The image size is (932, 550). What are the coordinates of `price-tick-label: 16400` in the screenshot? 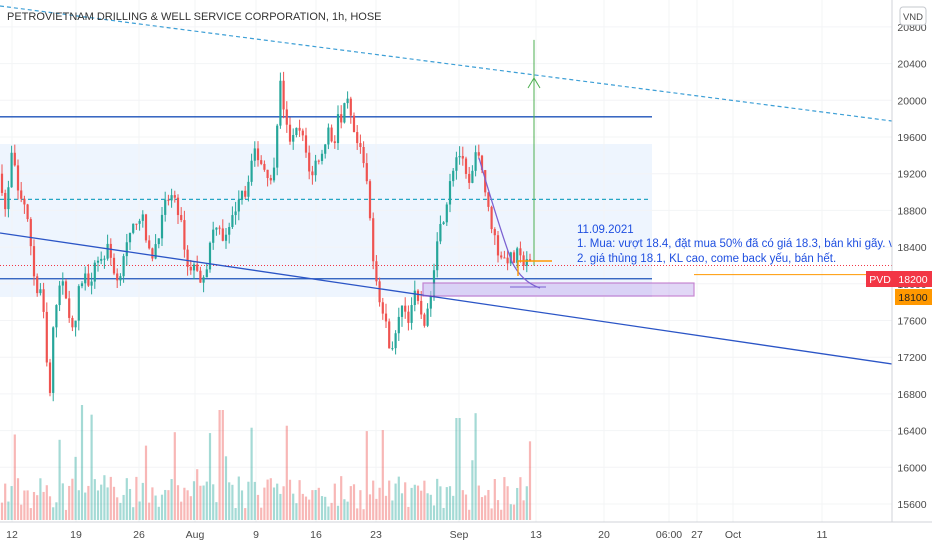 It's located at (911, 432).